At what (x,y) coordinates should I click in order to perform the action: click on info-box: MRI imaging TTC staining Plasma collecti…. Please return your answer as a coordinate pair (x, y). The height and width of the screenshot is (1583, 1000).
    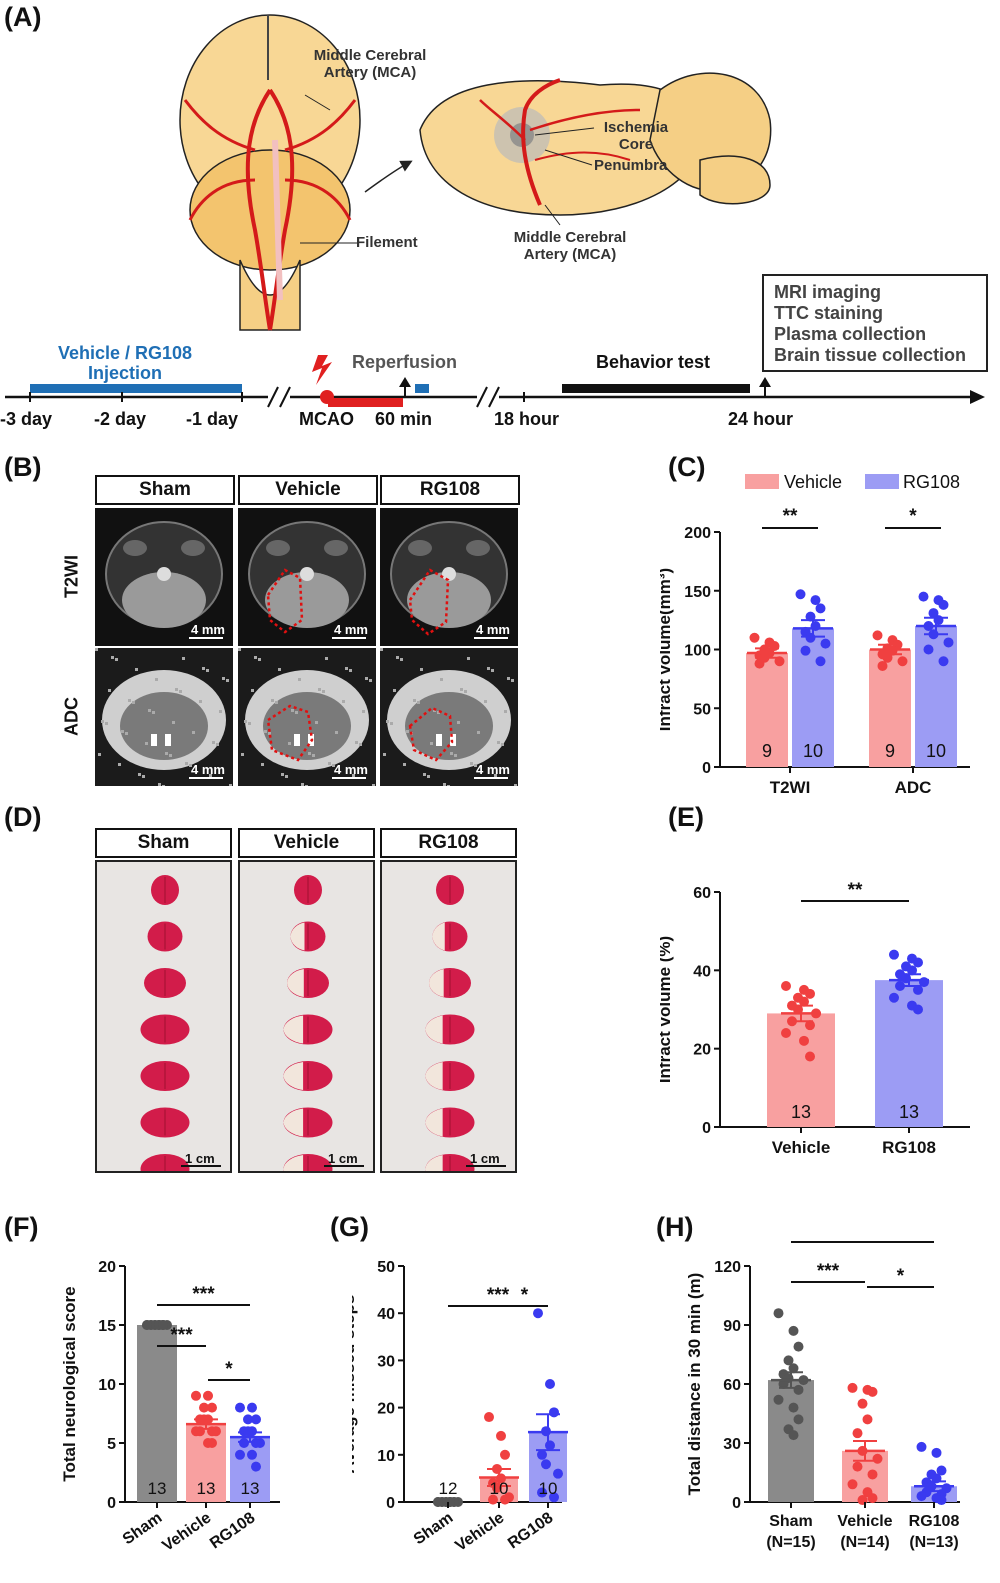
    Looking at the image, I should click on (875, 323).